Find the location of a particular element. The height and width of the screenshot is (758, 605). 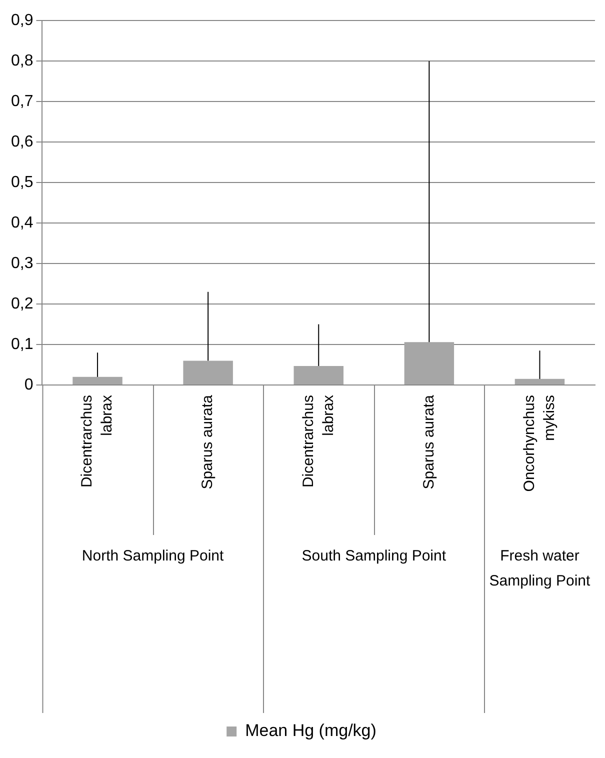

y-tick-label: 0,4 is located at coordinates (22, 223).